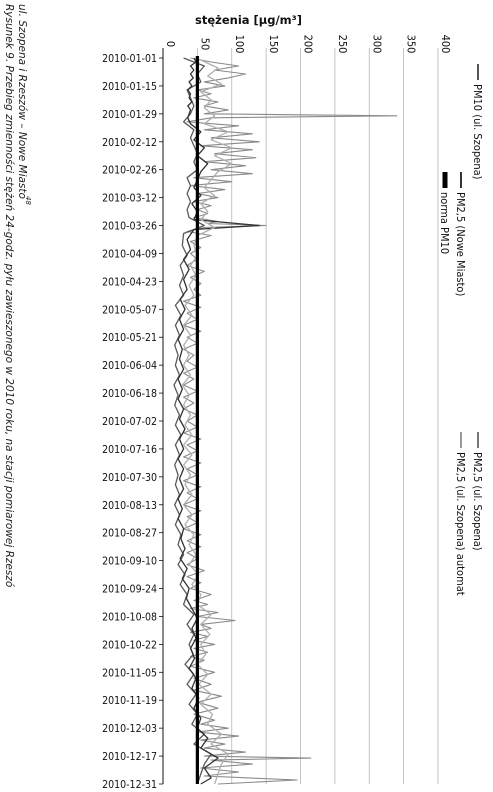 This screenshot has height=792, width=493. Describe the element at coordinates (460, 524) in the screenshot. I see `legend-label-pm25-automat: PM2,5 (ul. Szopena) automat` at that location.